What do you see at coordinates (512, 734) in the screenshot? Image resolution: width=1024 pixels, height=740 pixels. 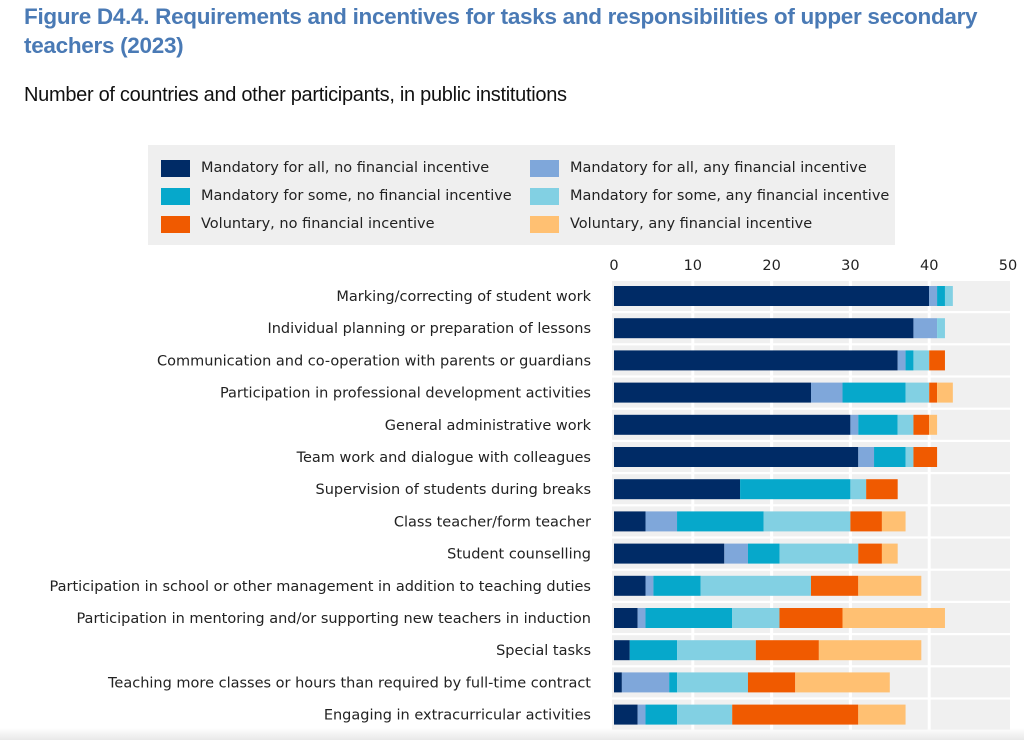 I see `bottom-shadow` at bounding box center [512, 734].